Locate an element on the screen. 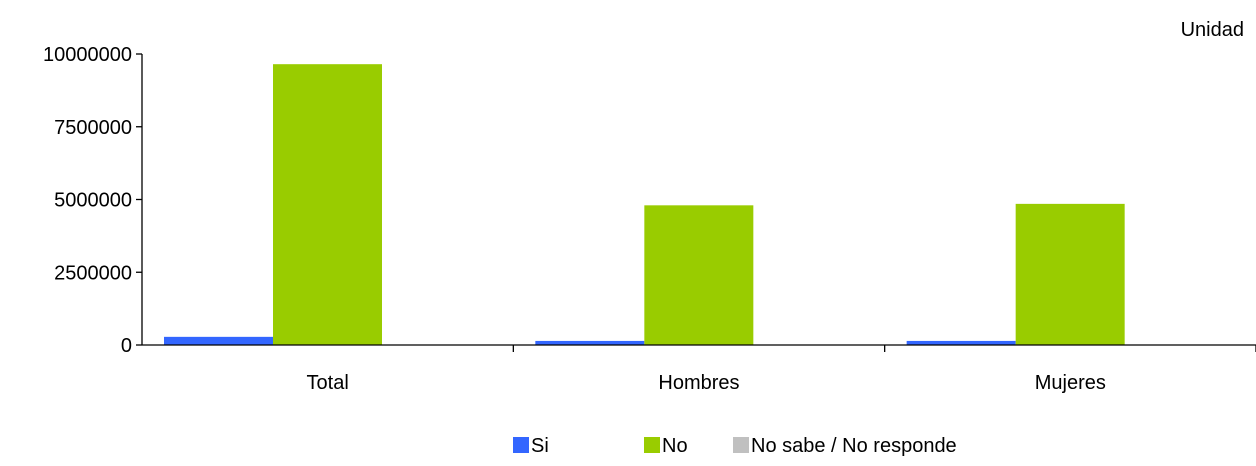 This screenshot has width=1256, height=466. x-tick-label-hombres: Hombres is located at coordinates (698, 383).